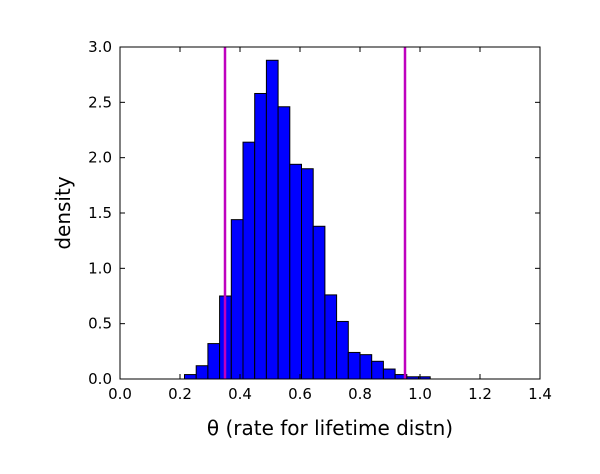 This screenshot has width=600, height=474. What do you see at coordinates (420, 394) in the screenshot?
I see `x-tick-label-5: 1.0` at bounding box center [420, 394].